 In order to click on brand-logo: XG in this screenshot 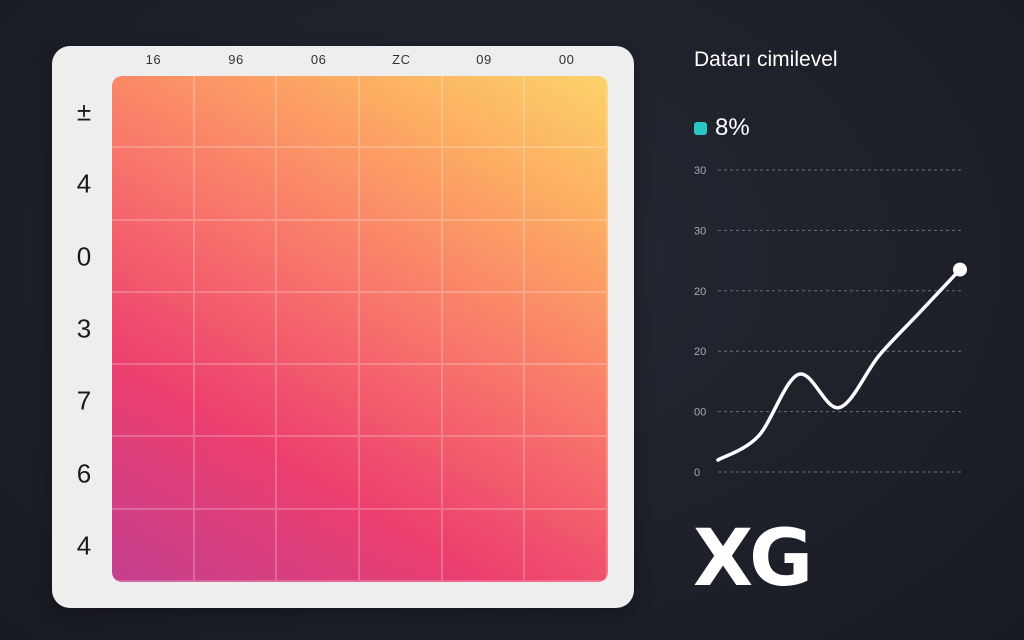, I will do `click(753, 559)`.